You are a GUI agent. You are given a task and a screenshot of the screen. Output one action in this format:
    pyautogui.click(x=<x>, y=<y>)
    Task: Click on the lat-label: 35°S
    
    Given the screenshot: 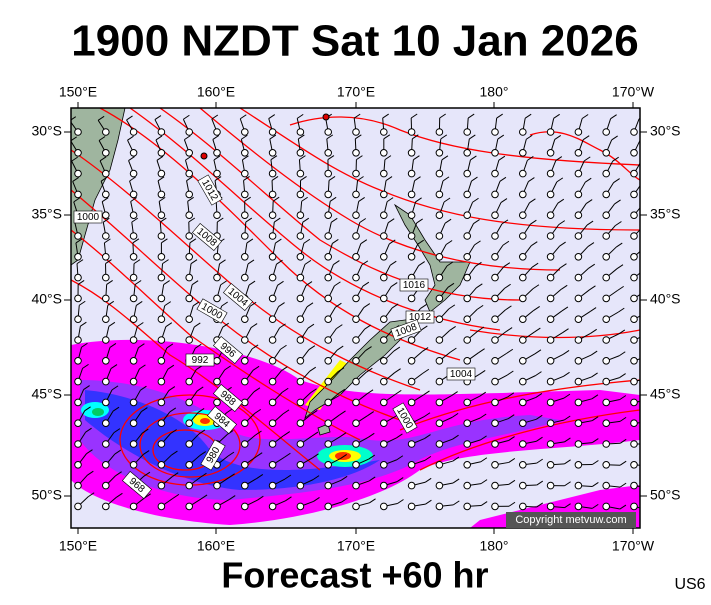 What is the action you would take?
    pyautogui.click(x=46, y=214)
    